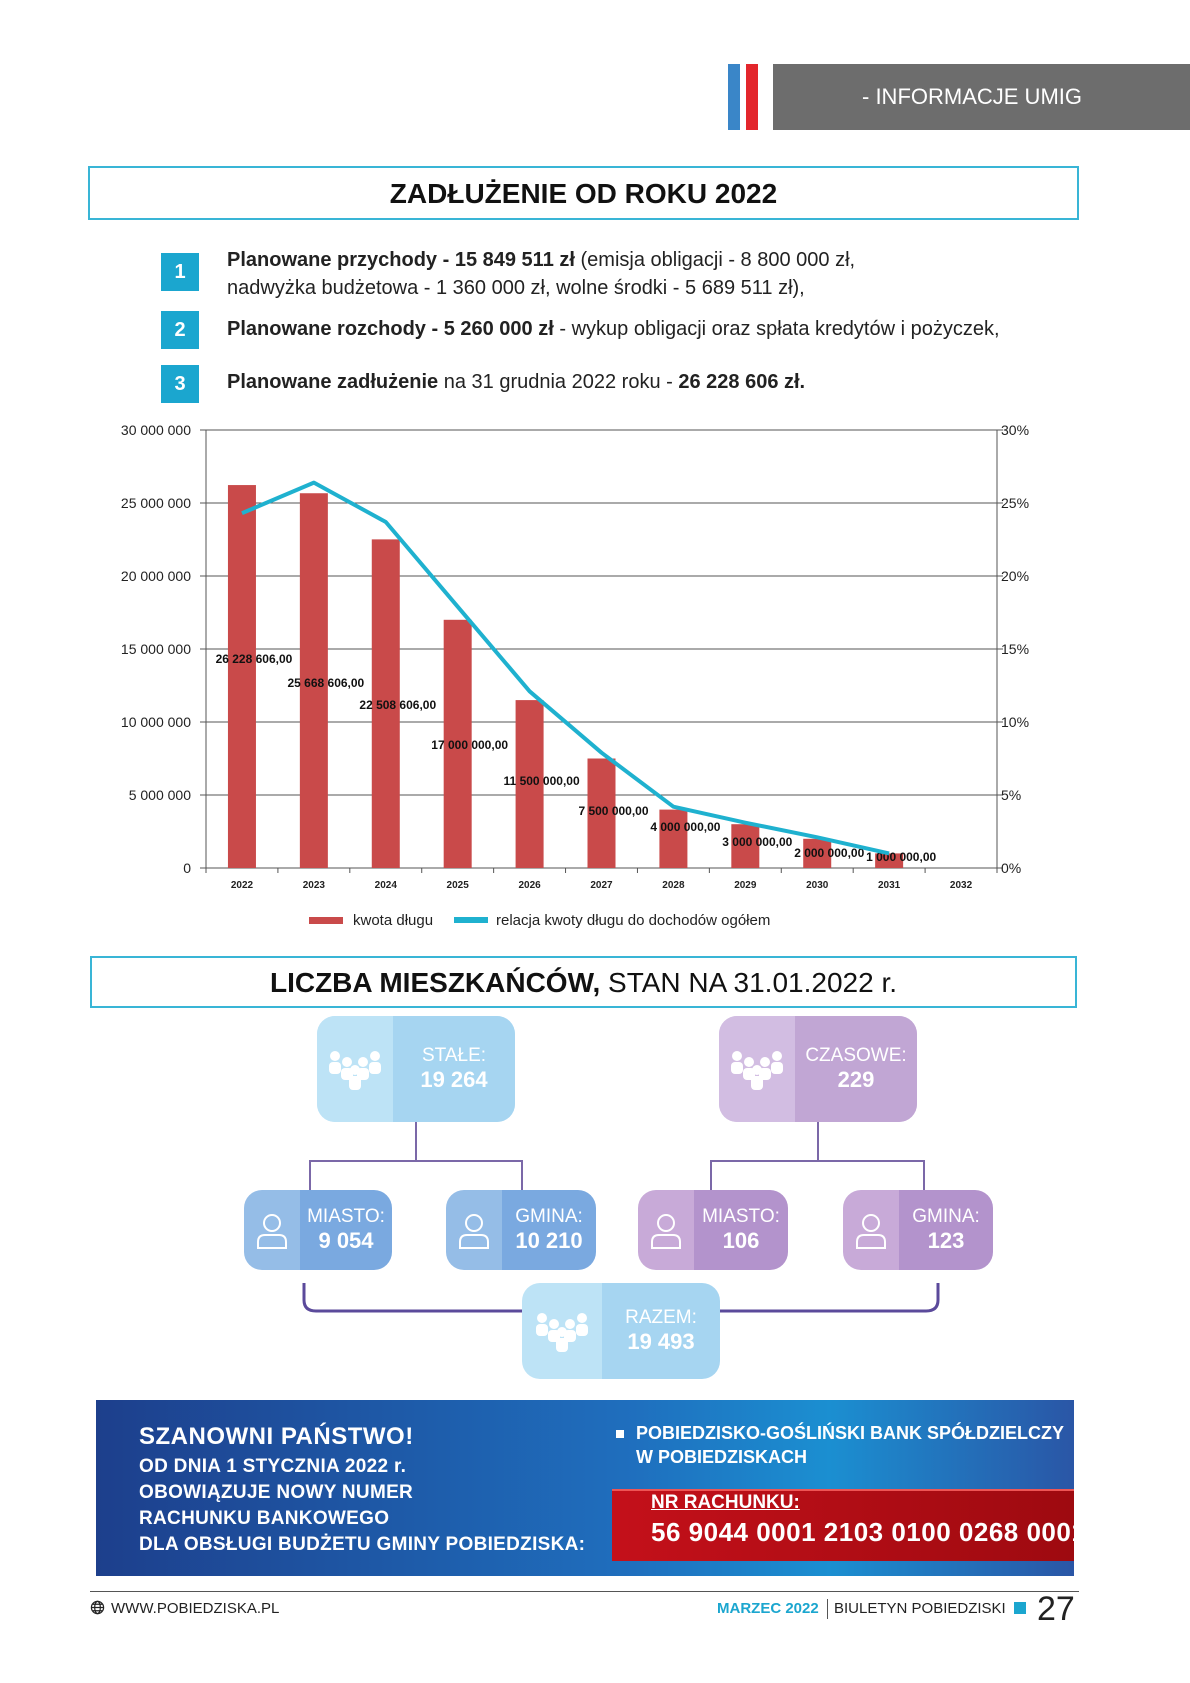  Describe the element at coordinates (869, 1532) in the screenshot. I see `account-number: 56 9044 0001 2103 0100 0268 0001` at that location.